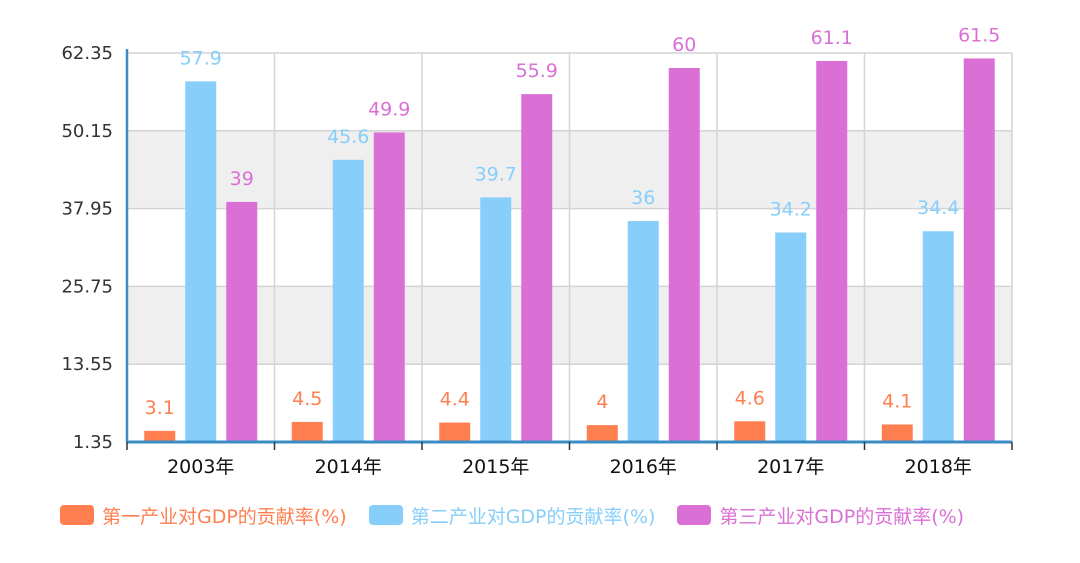 The width and height of the screenshot is (1080, 563). Describe the element at coordinates (77, 515) in the screenshot. I see `legend-swatch-primary` at that location.